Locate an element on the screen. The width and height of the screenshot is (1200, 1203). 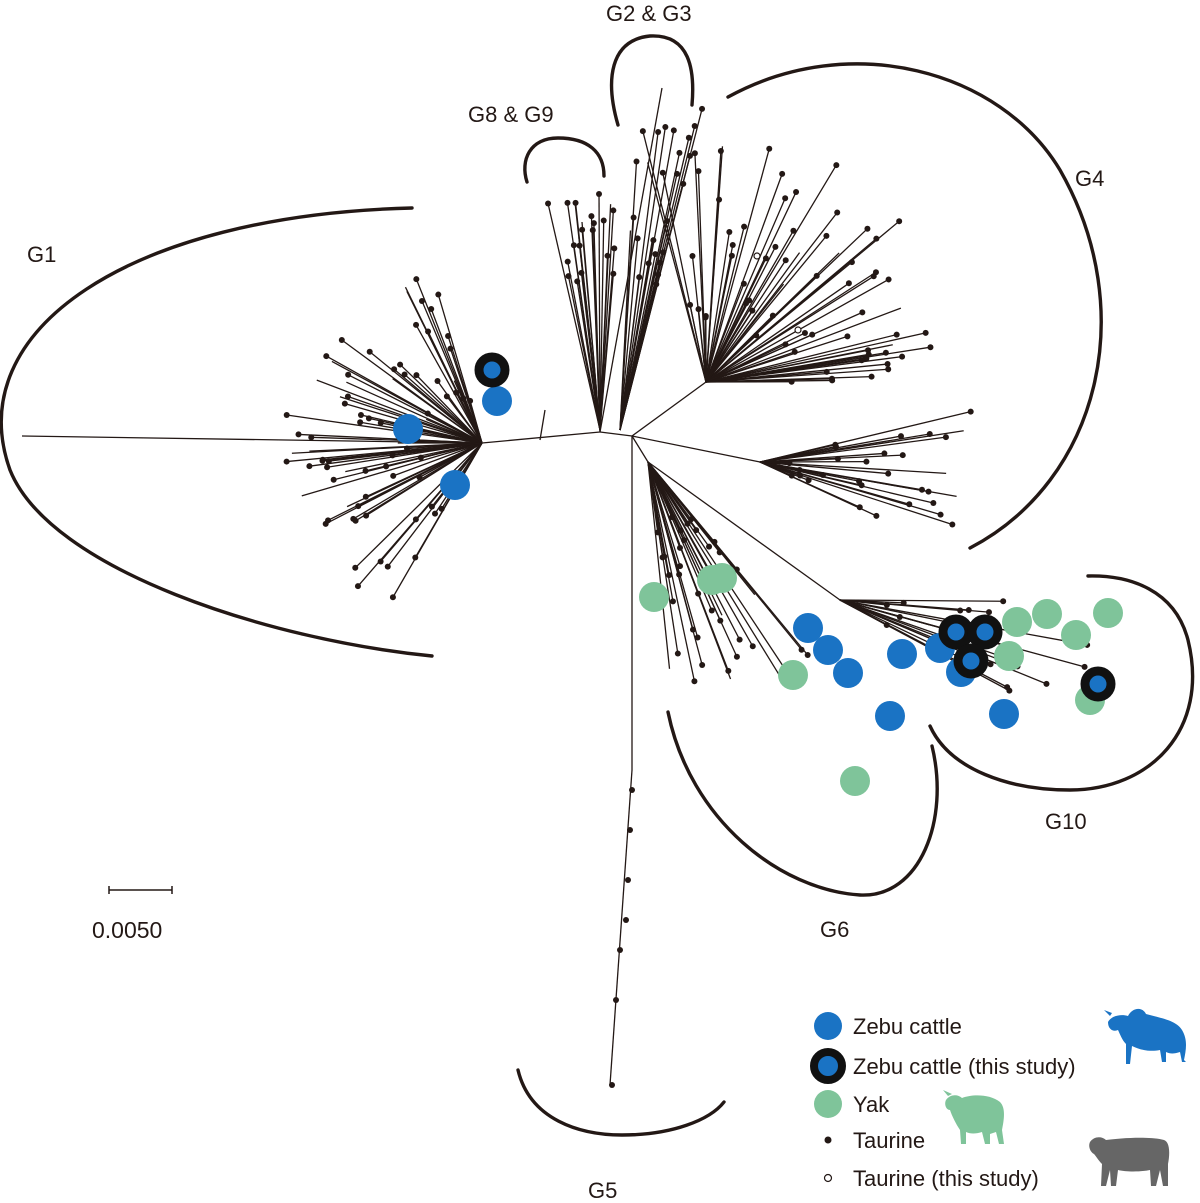
clade-label-g1: G1 is located at coordinates (41, 254).